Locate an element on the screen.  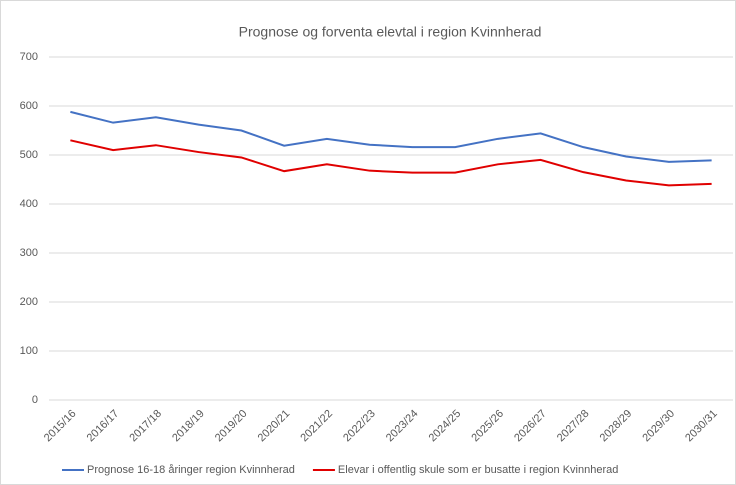
y-tick-label: 500 is located at coordinates (29, 155).